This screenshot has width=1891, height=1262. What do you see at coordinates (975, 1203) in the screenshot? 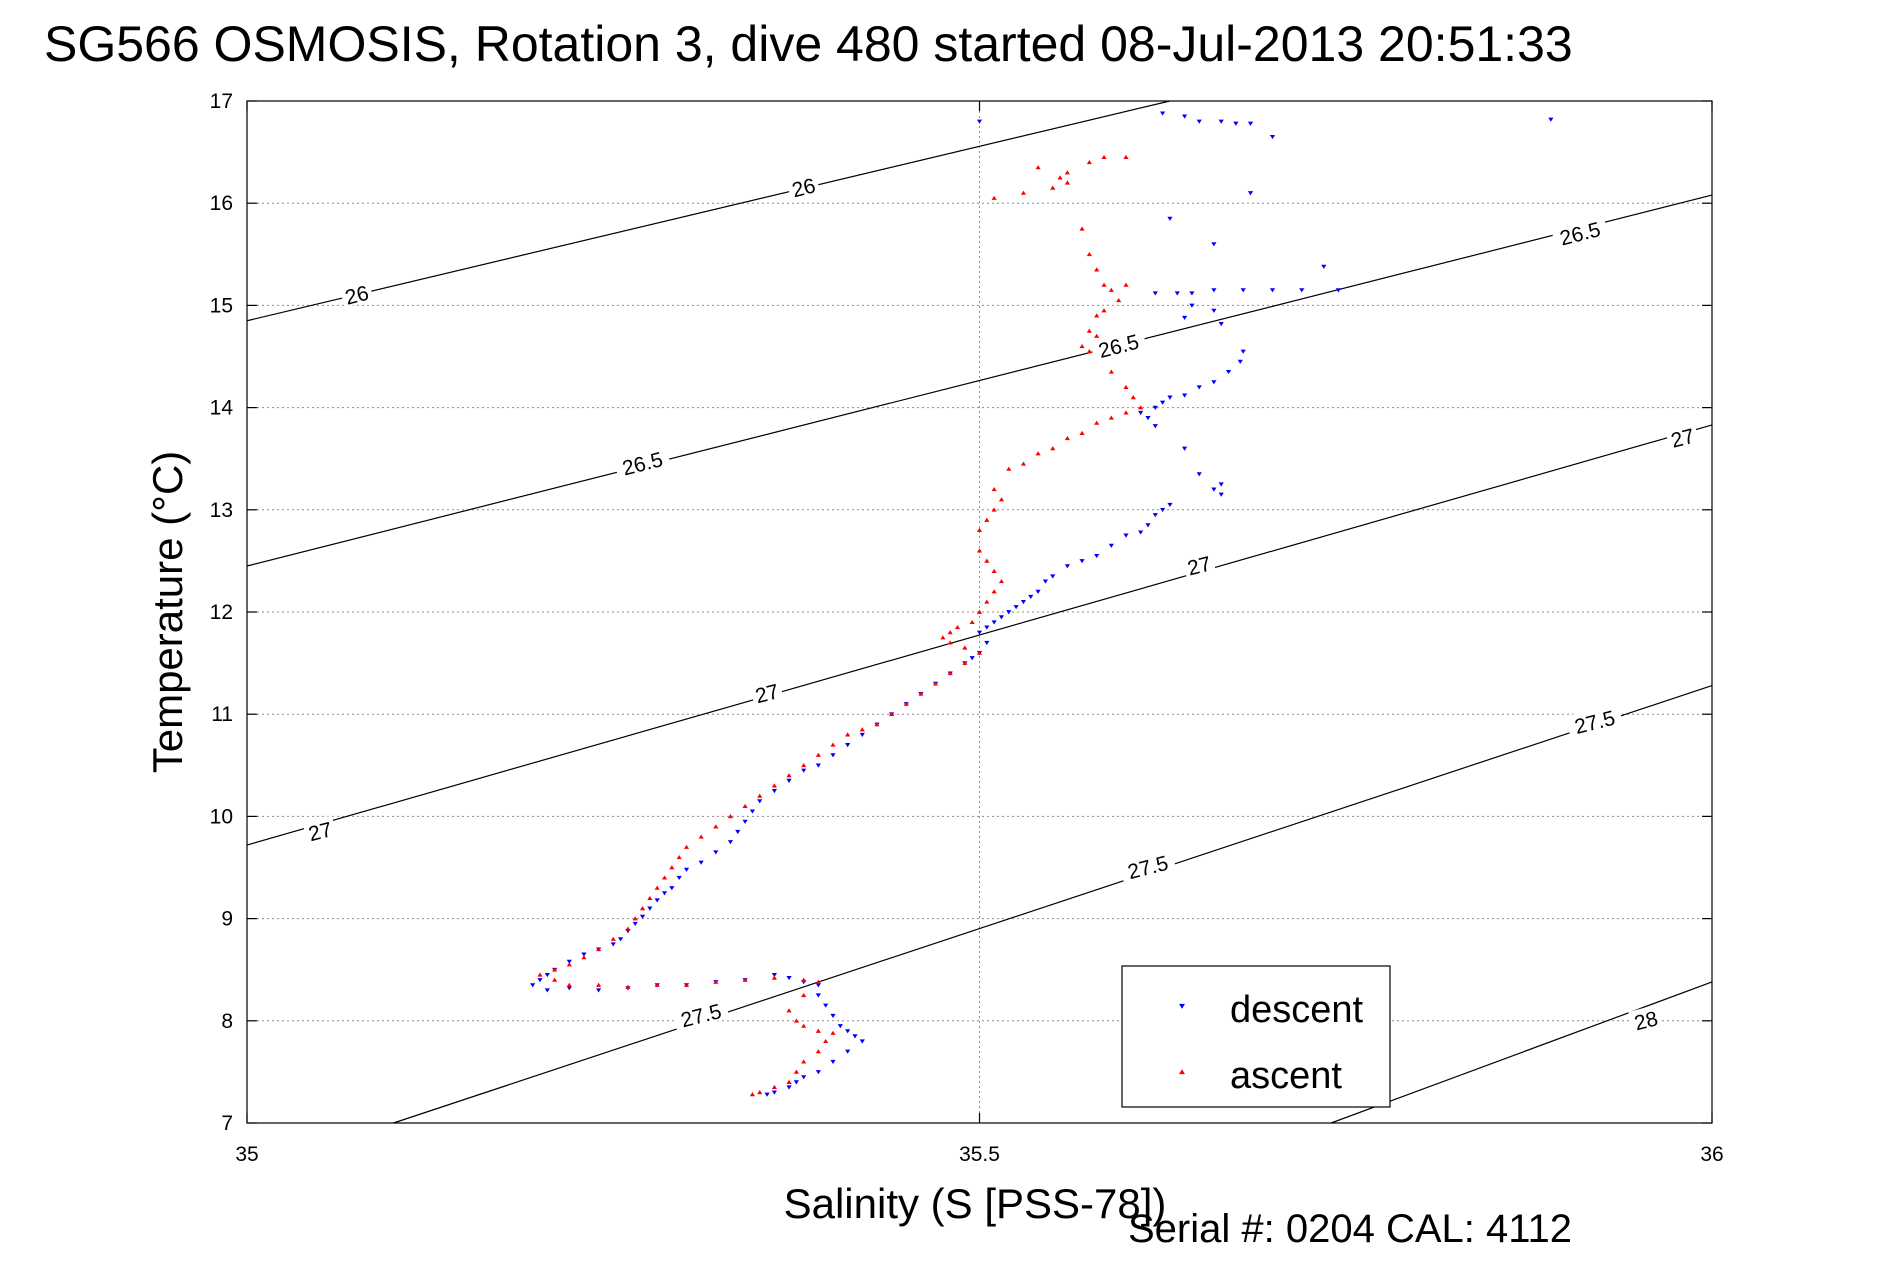
I see `x-axis-title: Salinity (S [PSS-78])` at bounding box center [975, 1203].